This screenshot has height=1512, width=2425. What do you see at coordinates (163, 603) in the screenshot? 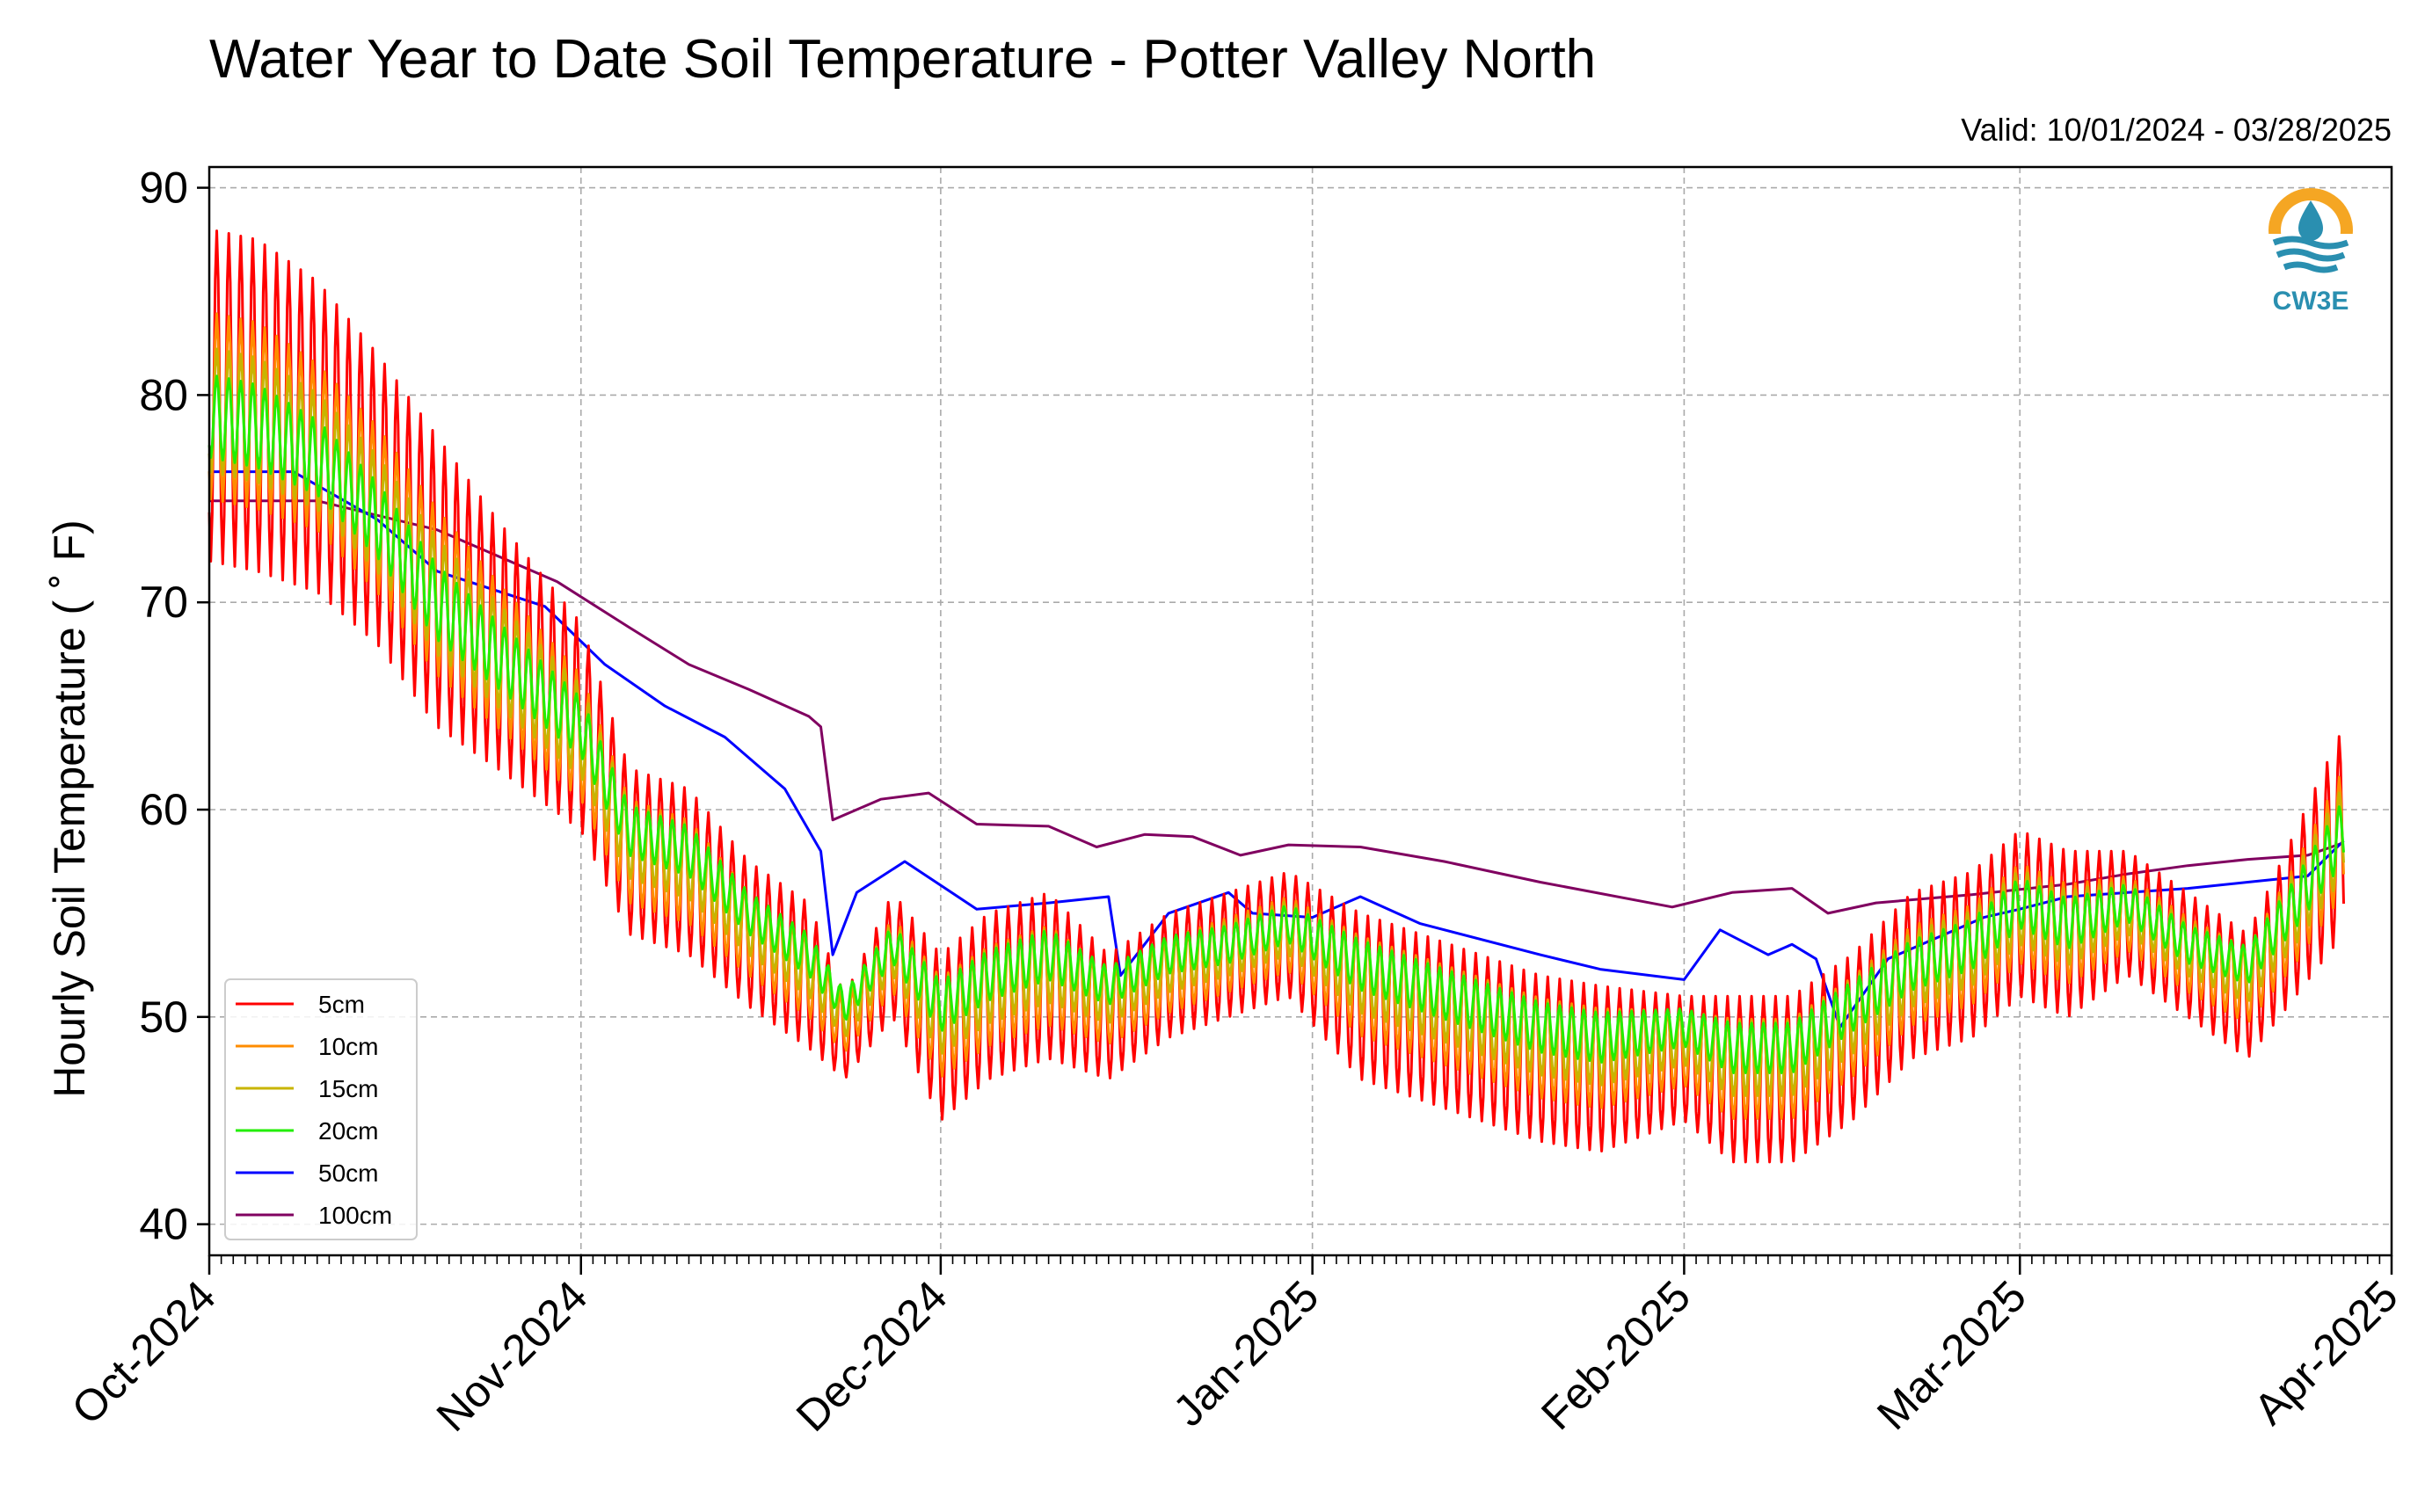
I see `y-tick-label: 70` at bounding box center [163, 603].